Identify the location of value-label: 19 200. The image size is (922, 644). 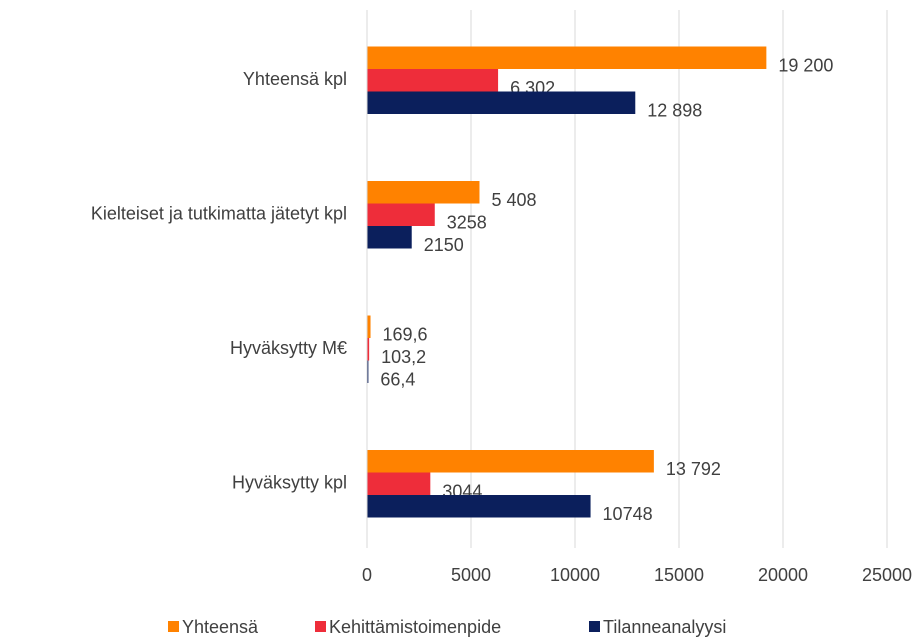
(805, 66).